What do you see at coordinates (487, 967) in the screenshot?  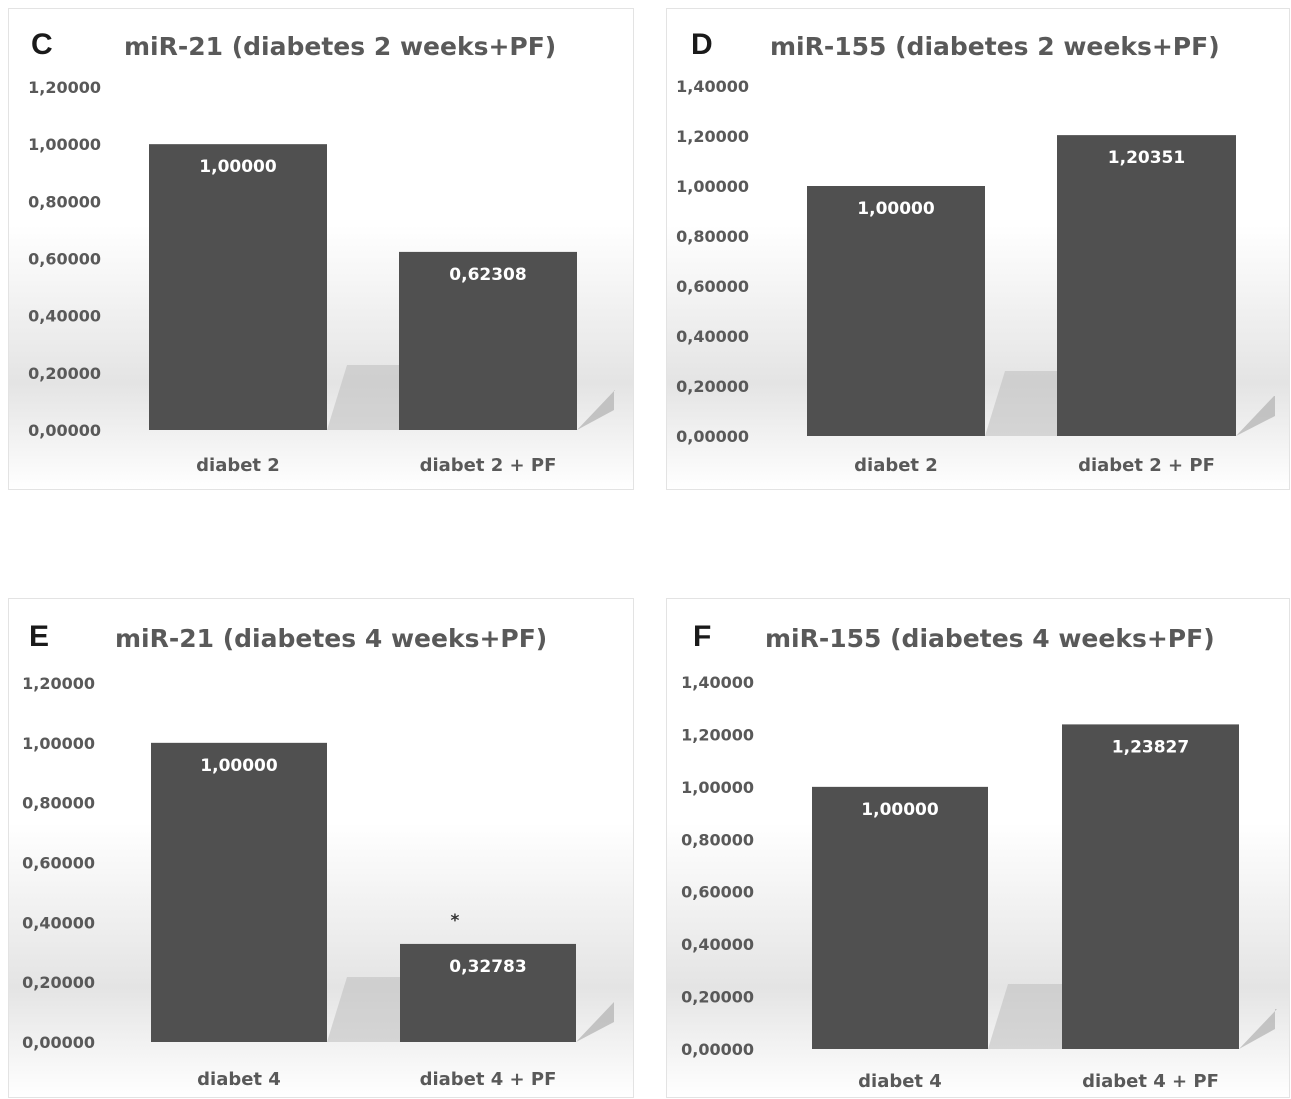 I see `bar-value-label: 0,32783` at bounding box center [487, 967].